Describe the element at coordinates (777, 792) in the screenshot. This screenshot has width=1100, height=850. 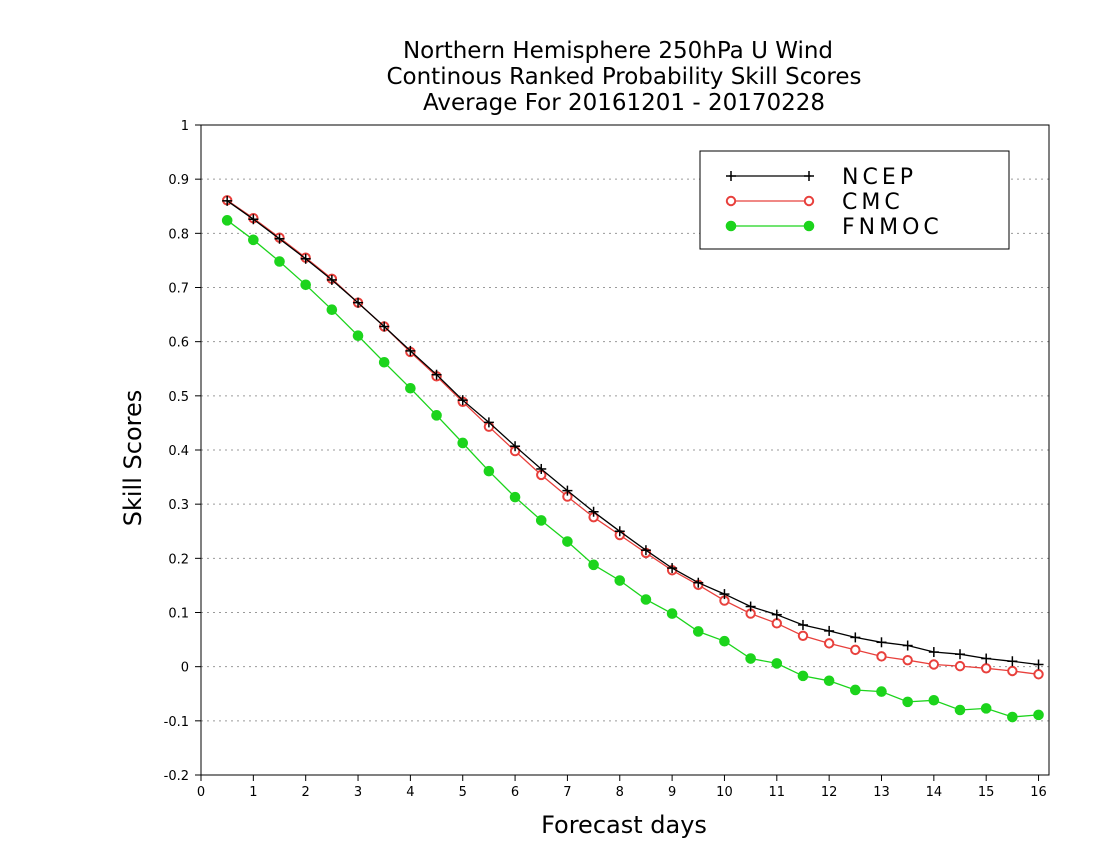
I see `x-tick-label: 11` at that location.